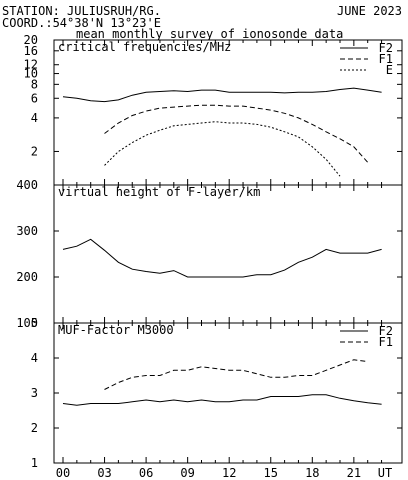  Describe the element at coordinates (81, 23) in the screenshot. I see `coord-label: COORD.:54°38'N 13°23'E` at that location.